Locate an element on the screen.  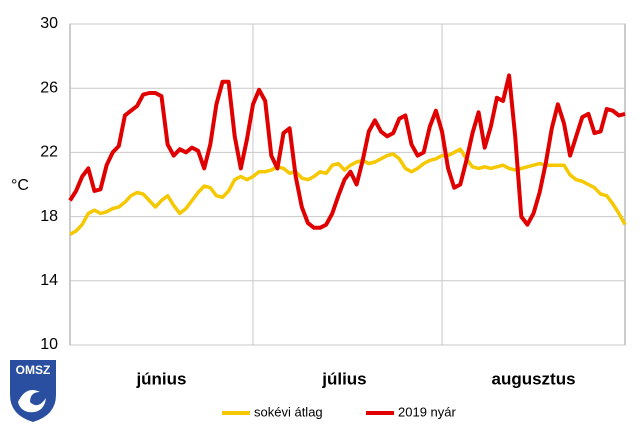
logo-wave is located at coordinates (32, 401).